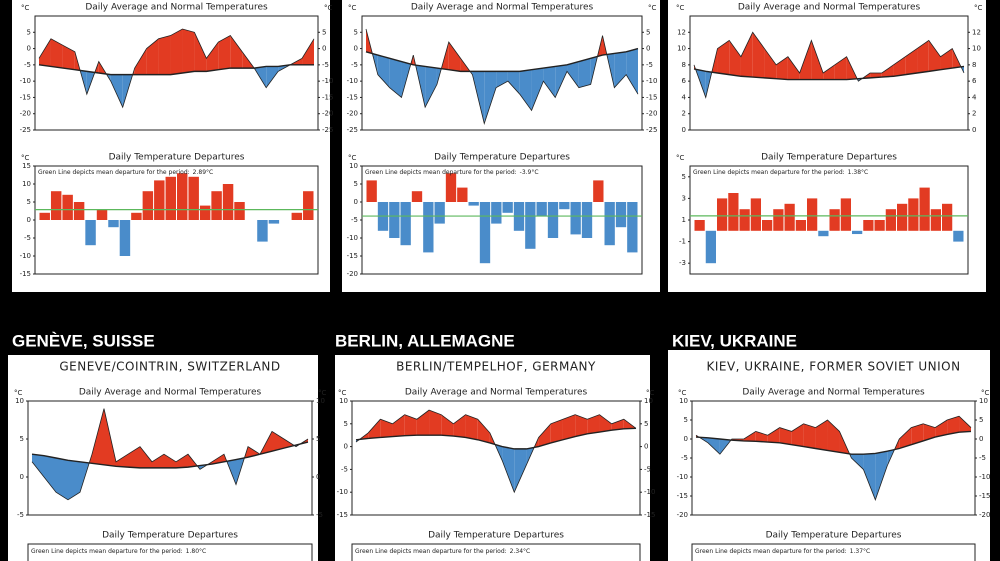  Describe the element at coordinates (520, 551) in the screenshot. I see `mean-label: 2.34°C` at that location.